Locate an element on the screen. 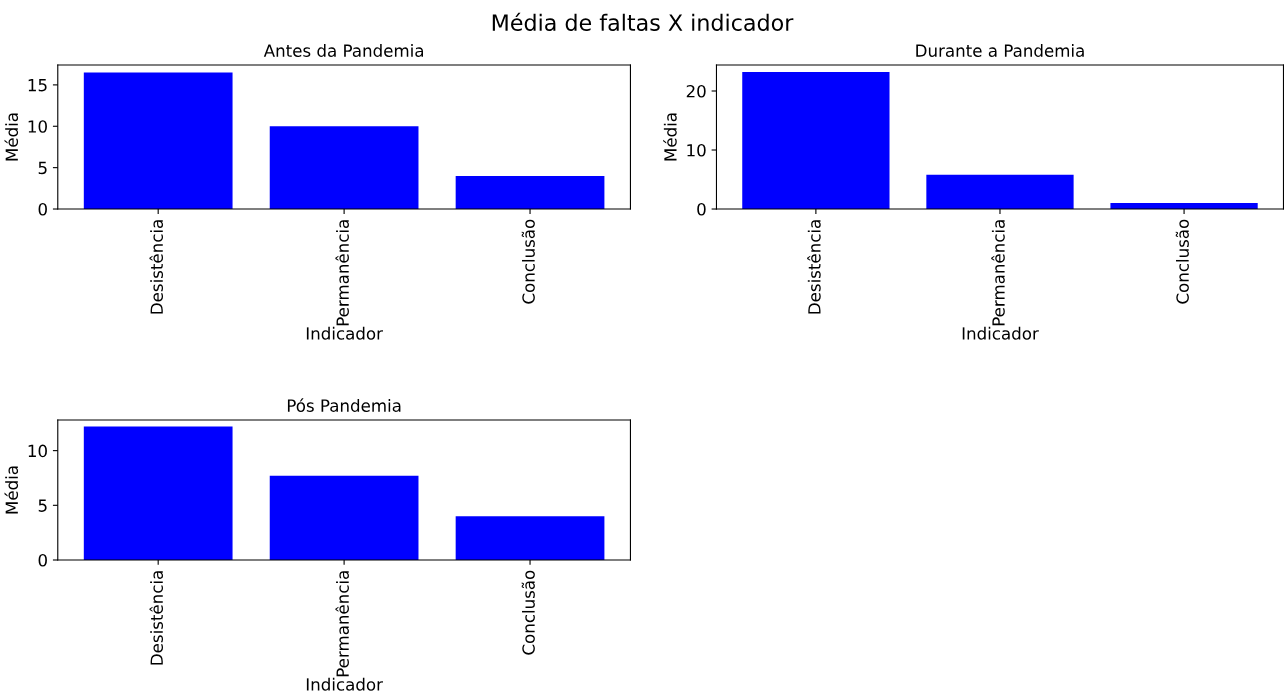 The width and height of the screenshot is (1284, 700). y-tick-label: 15 is located at coordinates (37, 85).